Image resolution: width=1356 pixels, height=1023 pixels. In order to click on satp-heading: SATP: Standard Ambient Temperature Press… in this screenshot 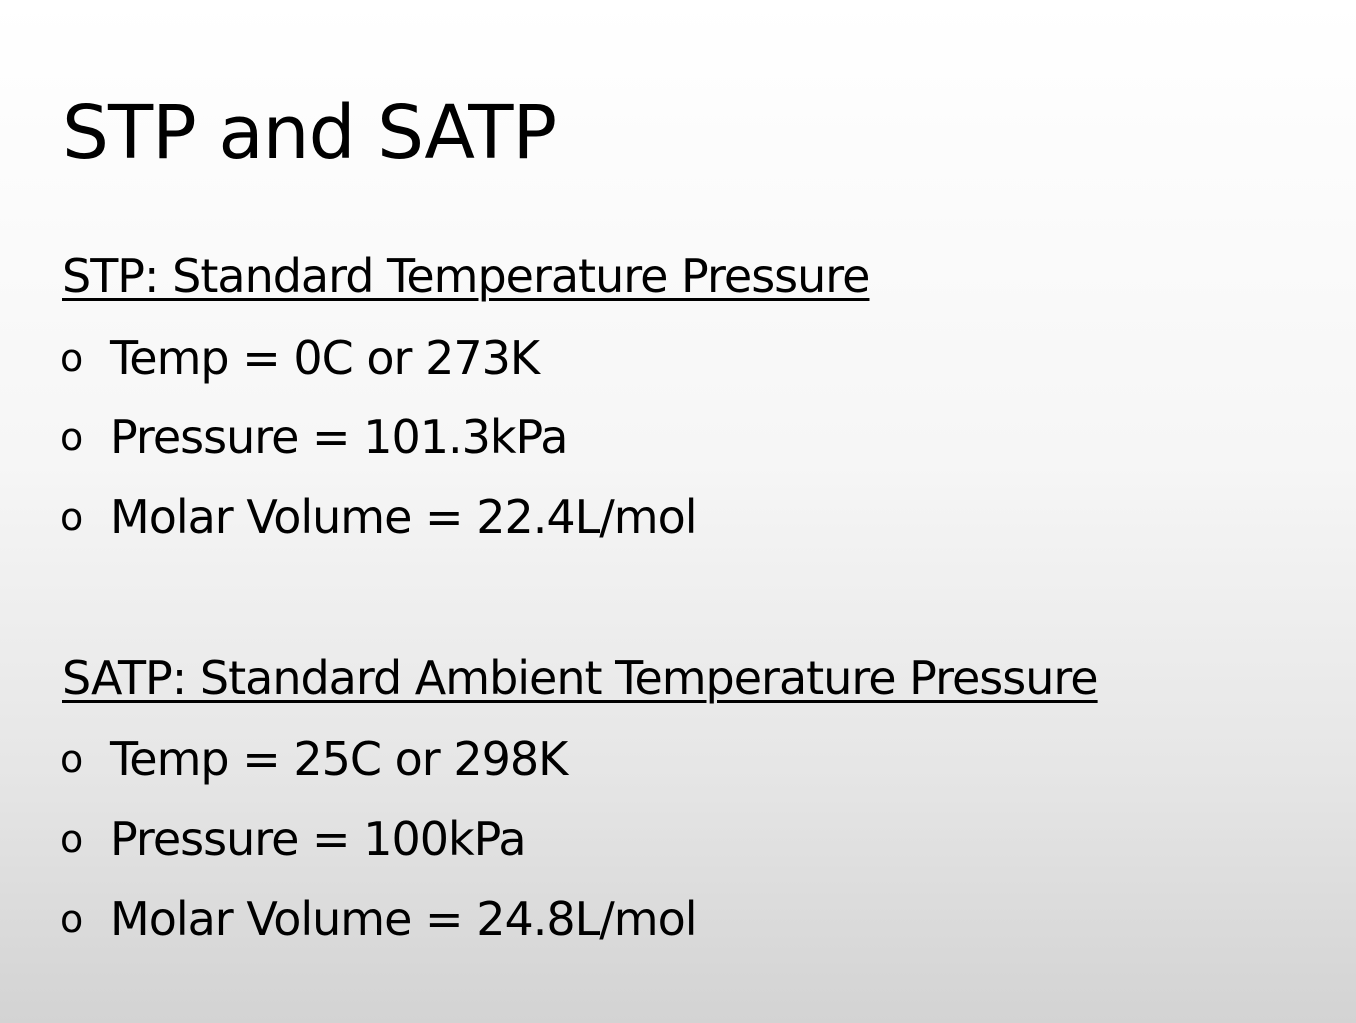, I will do `click(580, 678)`.